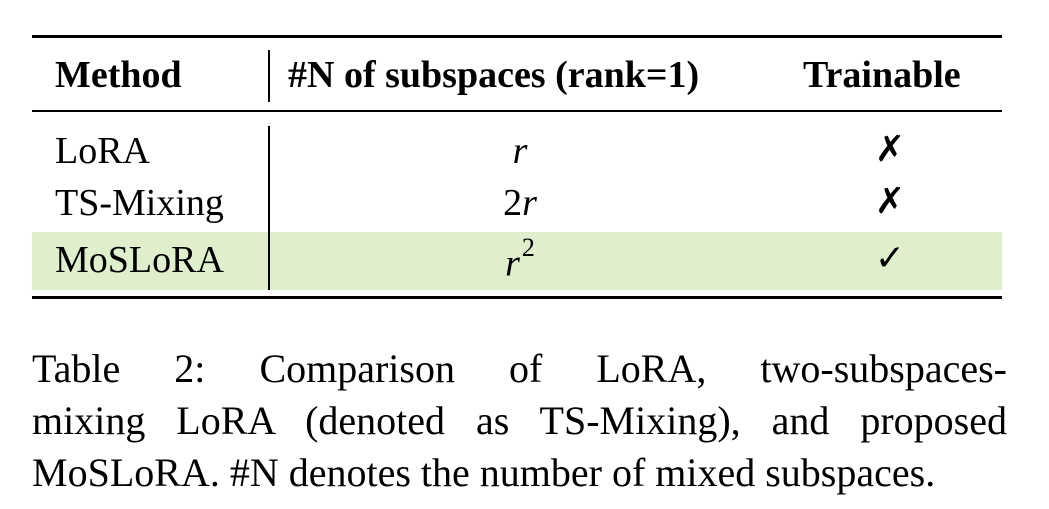 The height and width of the screenshot is (509, 1049). Describe the element at coordinates (520, 259) in the screenshot. I see `row-moslora-subspaces: r2` at that location.